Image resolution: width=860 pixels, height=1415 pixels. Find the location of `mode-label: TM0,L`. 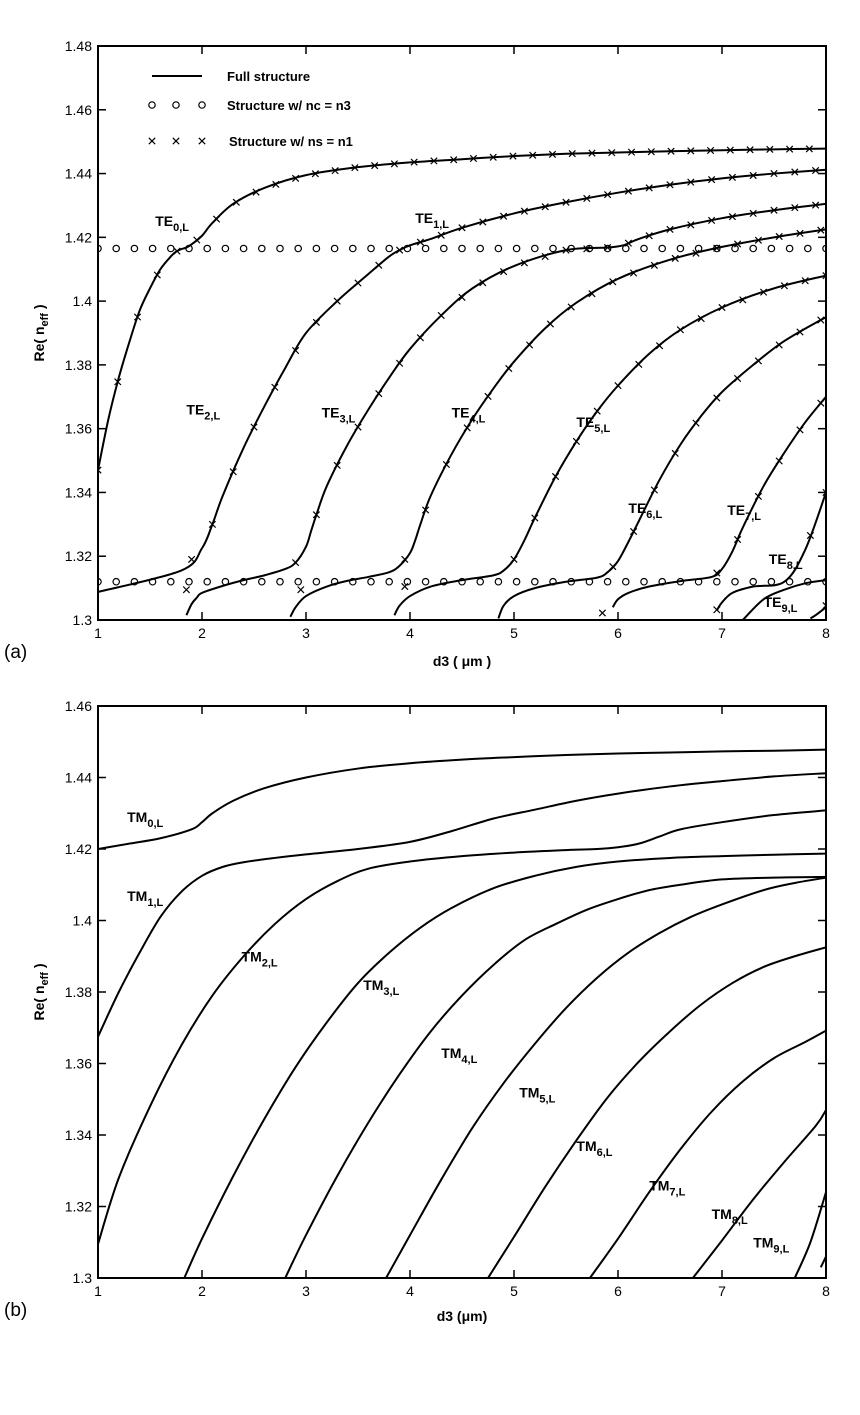

mode-label: TM0,L is located at coordinates (145, 819).